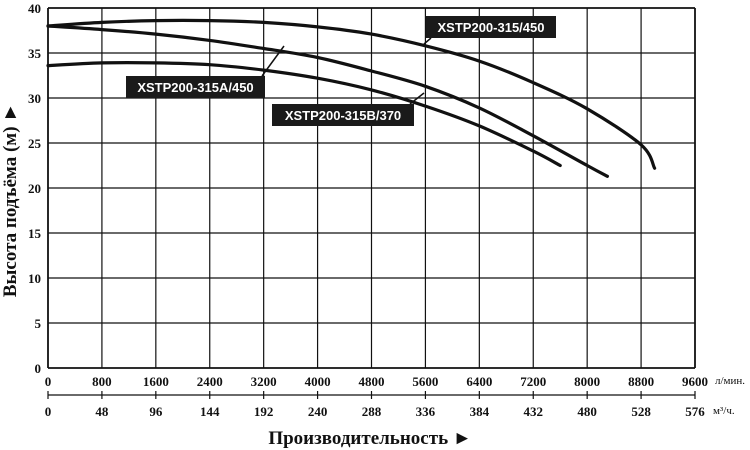 The image size is (750, 450). Describe the element at coordinates (34, 98) in the screenshot. I see `y-tick-label: 30` at that location.